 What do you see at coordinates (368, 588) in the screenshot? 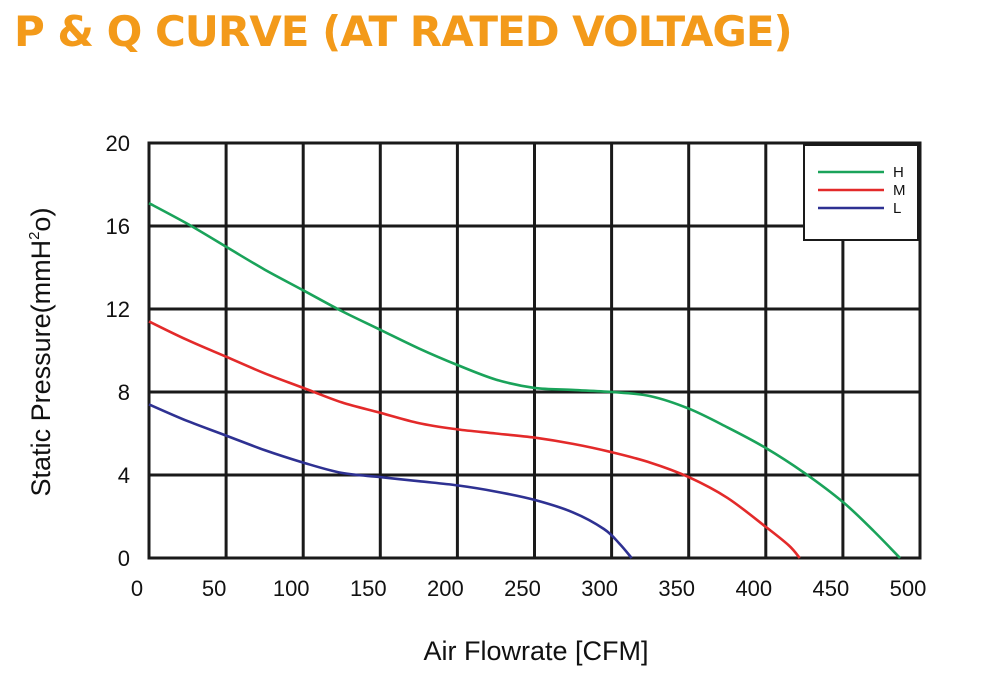
I see `x-tick-label: 150` at bounding box center [368, 588].